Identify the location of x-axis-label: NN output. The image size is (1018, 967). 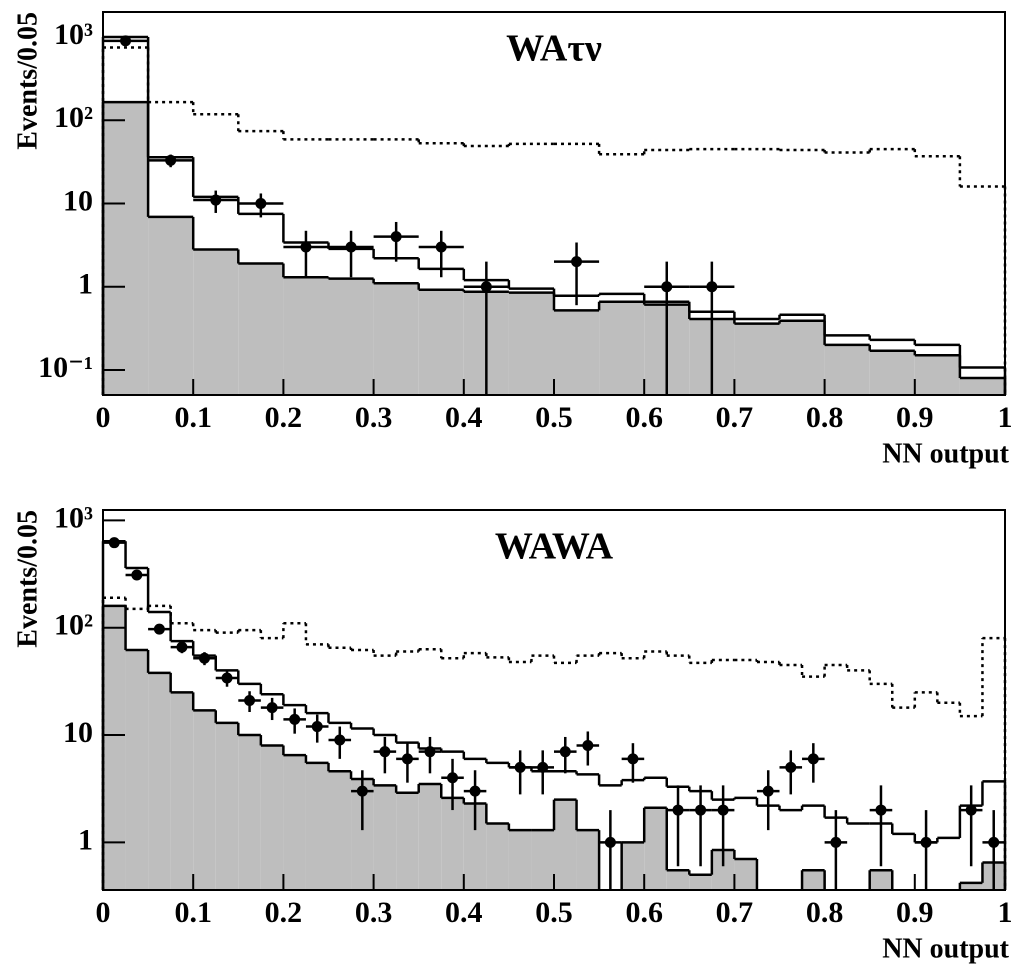
(945, 948).